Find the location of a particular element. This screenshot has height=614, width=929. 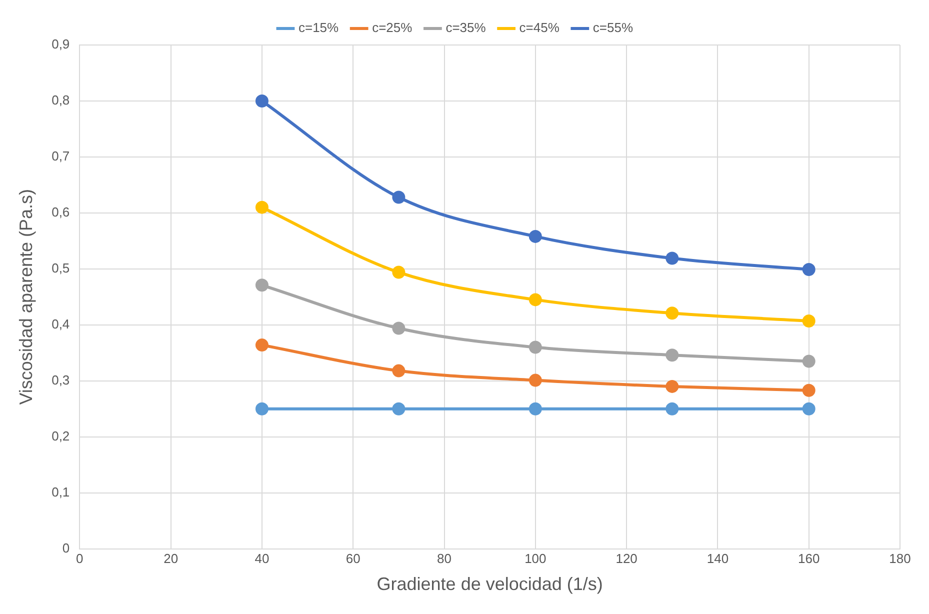

x-tick-label: 120 is located at coordinates (627, 558).